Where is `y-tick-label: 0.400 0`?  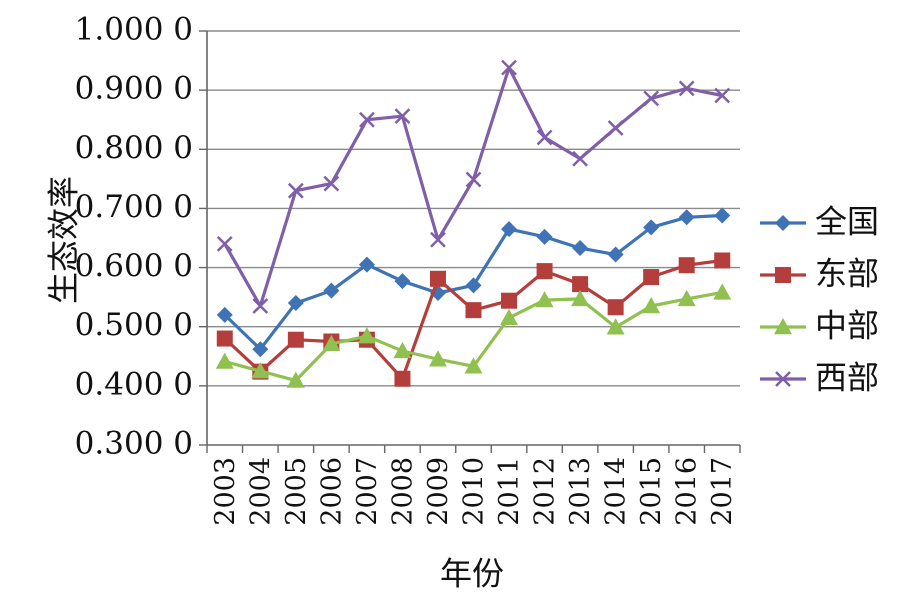 y-tick-label: 0.400 0 is located at coordinates (134, 384).